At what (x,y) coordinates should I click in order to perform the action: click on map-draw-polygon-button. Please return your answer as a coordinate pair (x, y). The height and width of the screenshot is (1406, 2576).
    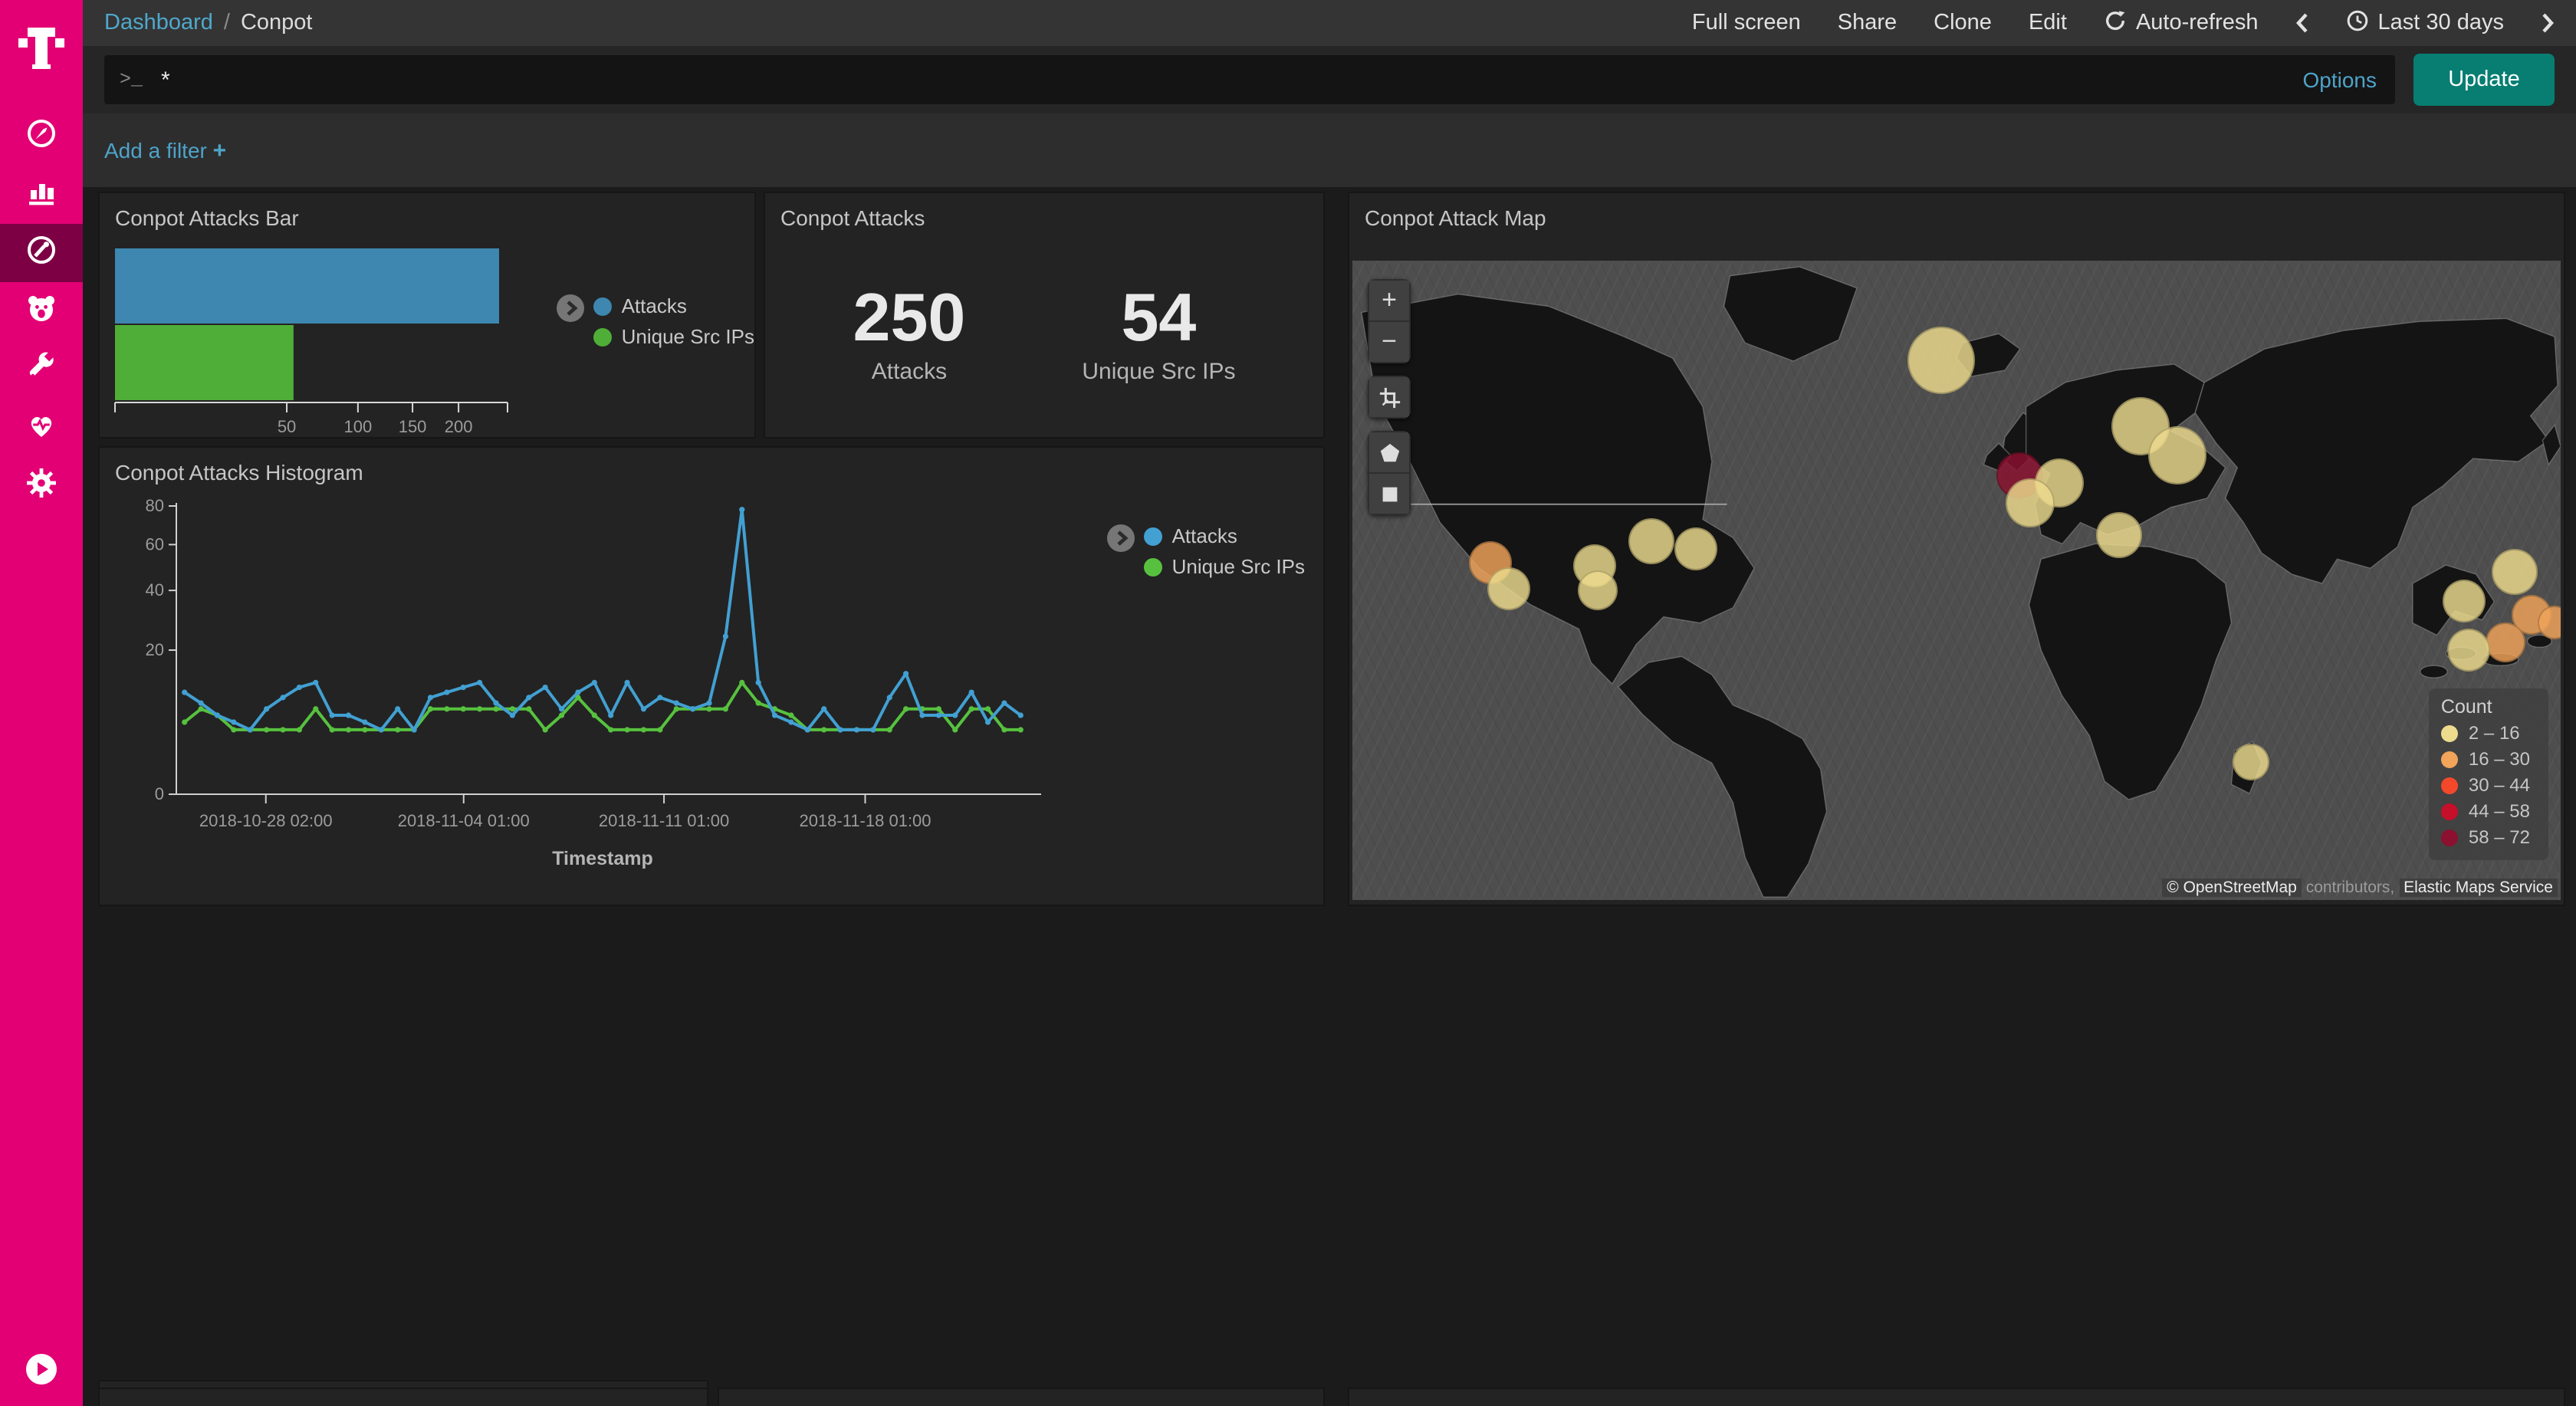
    Looking at the image, I should click on (1389, 453).